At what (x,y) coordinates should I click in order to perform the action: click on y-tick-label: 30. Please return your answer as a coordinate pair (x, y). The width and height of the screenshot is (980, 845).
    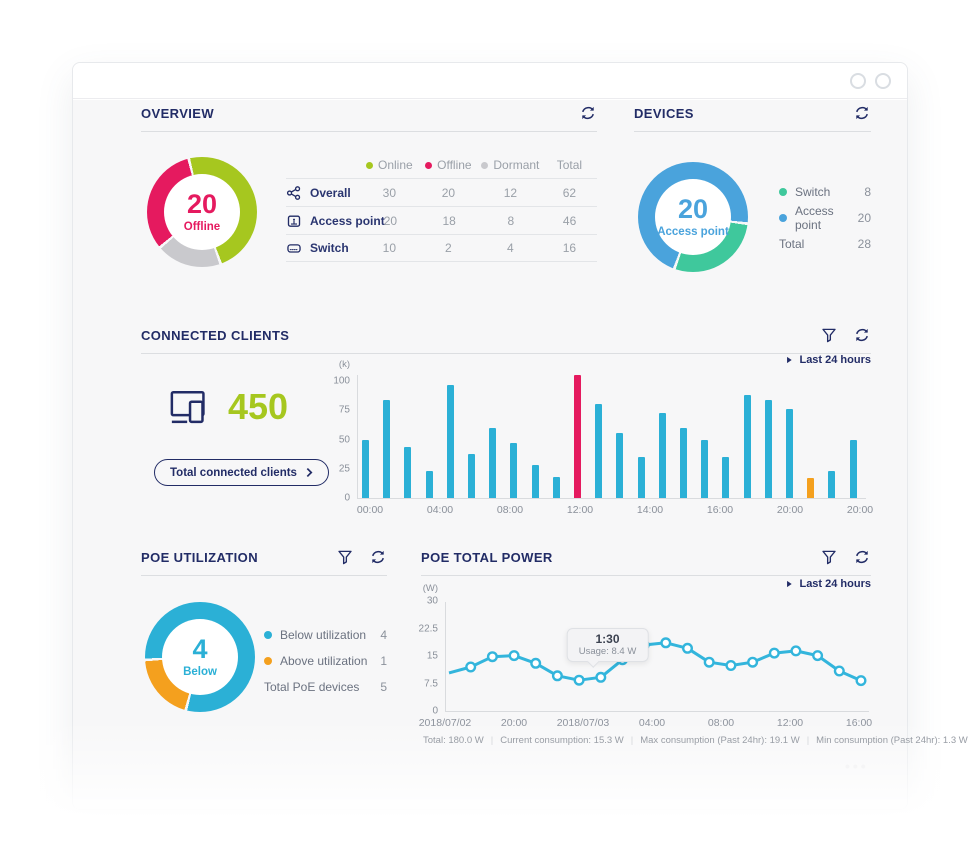
    Looking at the image, I should click on (432, 601).